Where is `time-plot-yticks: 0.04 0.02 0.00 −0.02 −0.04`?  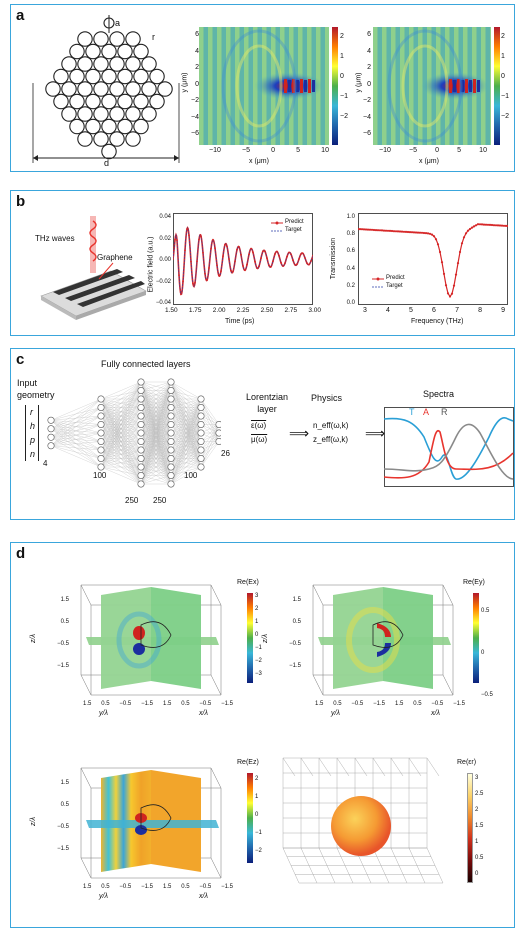
time-plot-yticks: 0.04 0.02 0.00 −0.02 −0.04 is located at coordinates (163, 260).